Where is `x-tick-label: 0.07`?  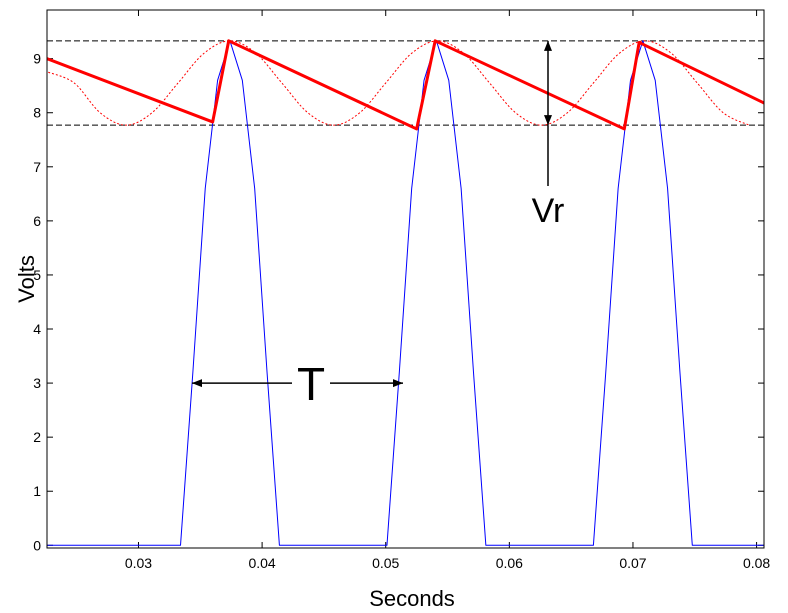
x-tick-label: 0.07 is located at coordinates (632, 563).